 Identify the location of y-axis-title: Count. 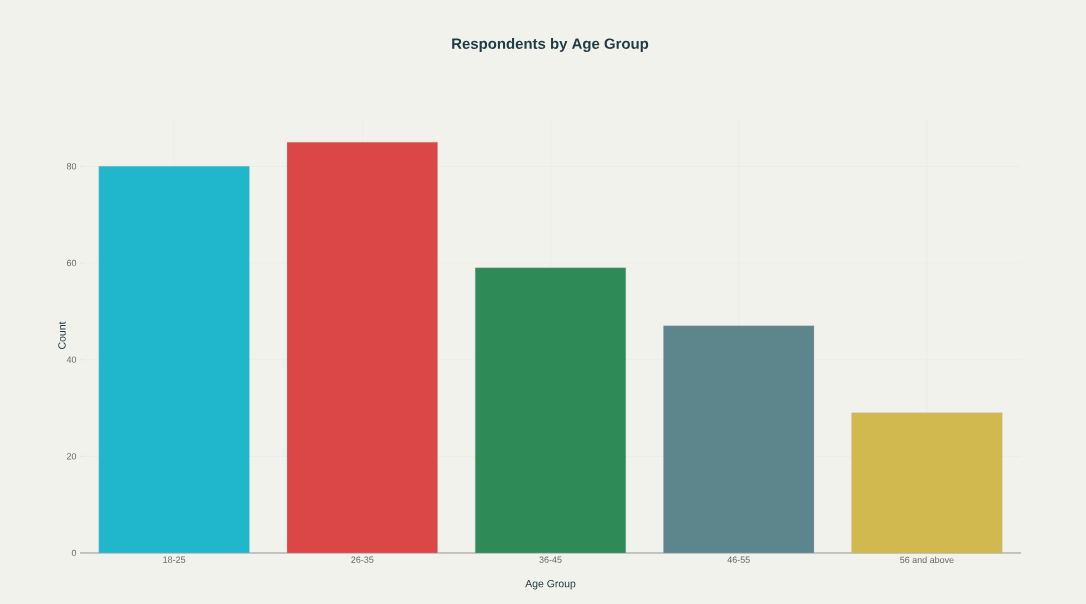
(62, 335).